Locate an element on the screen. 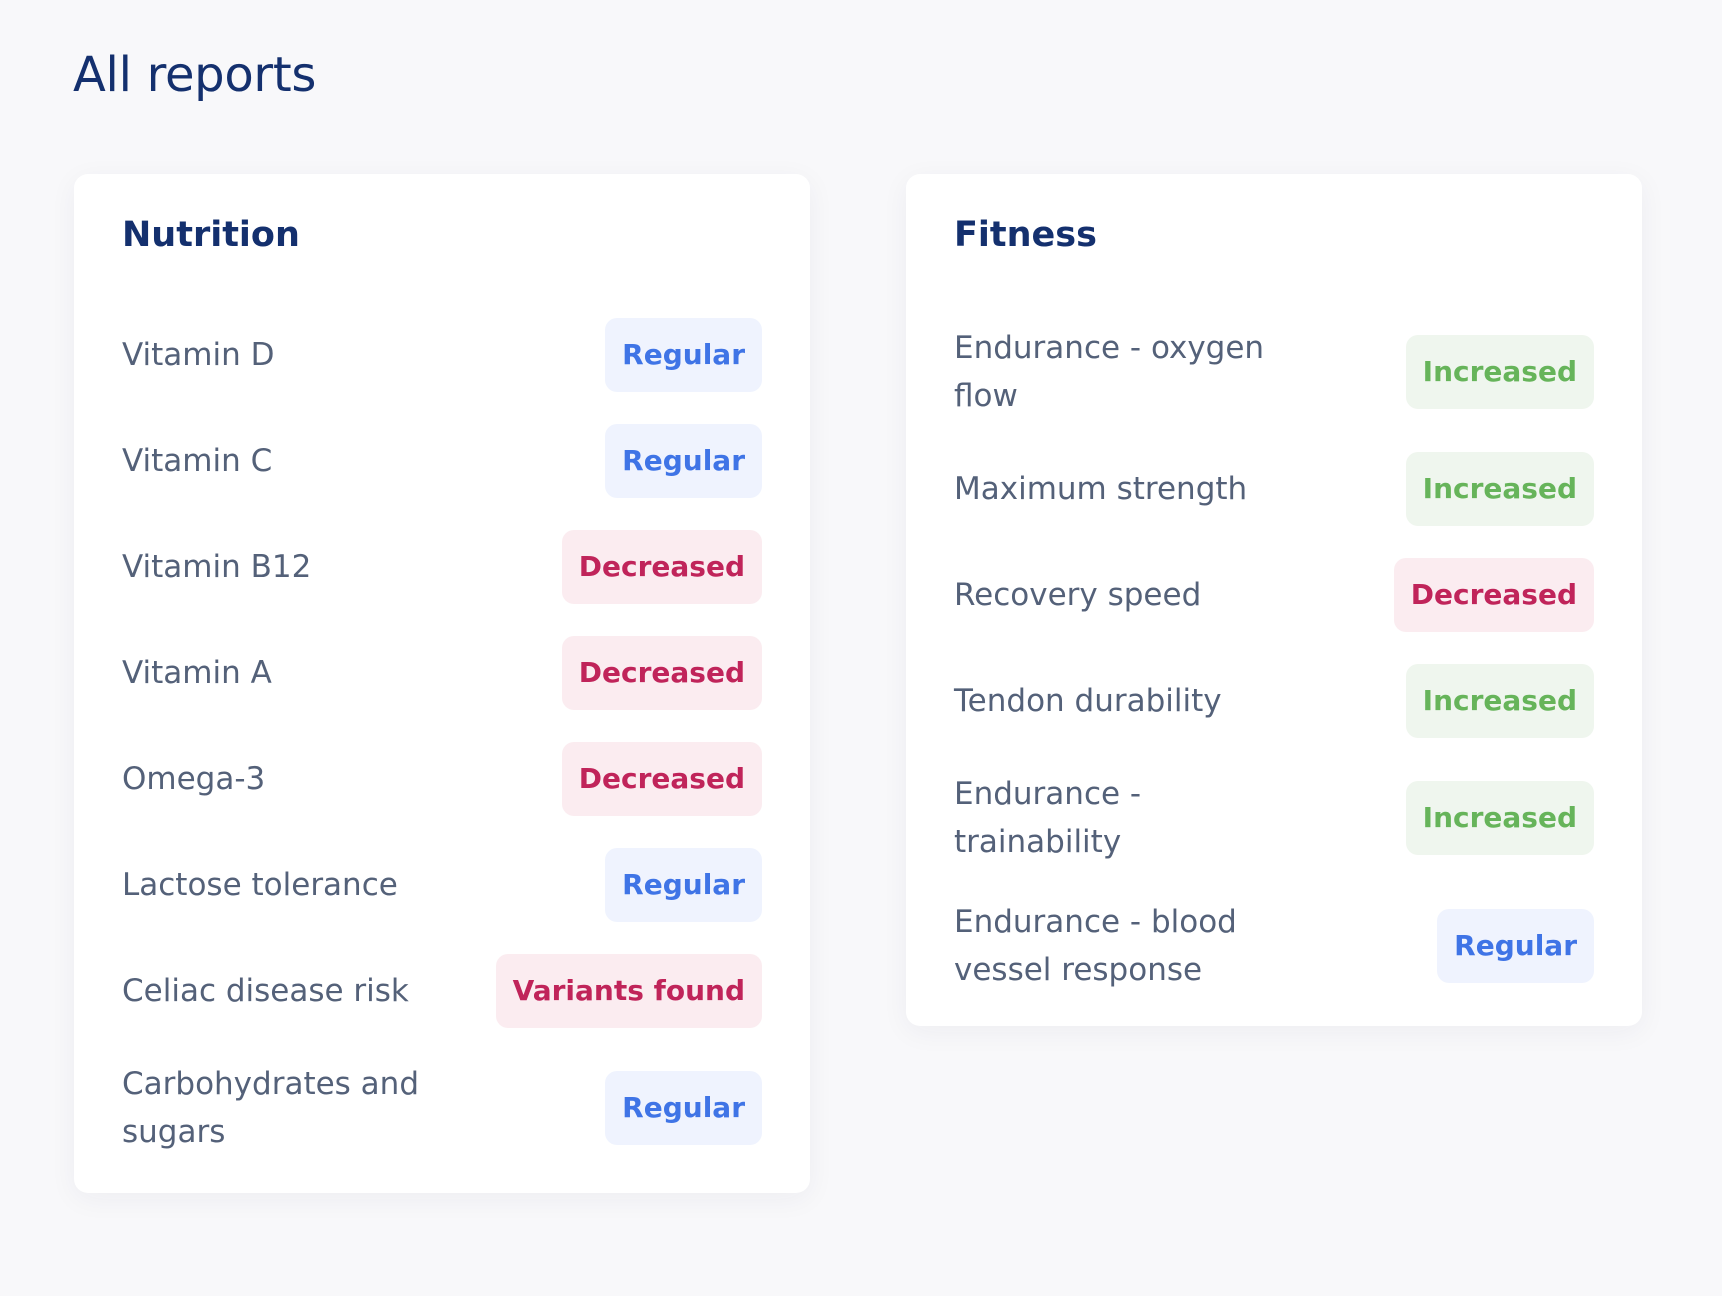  fitness-card-title: Fitness is located at coordinates (1025, 235).